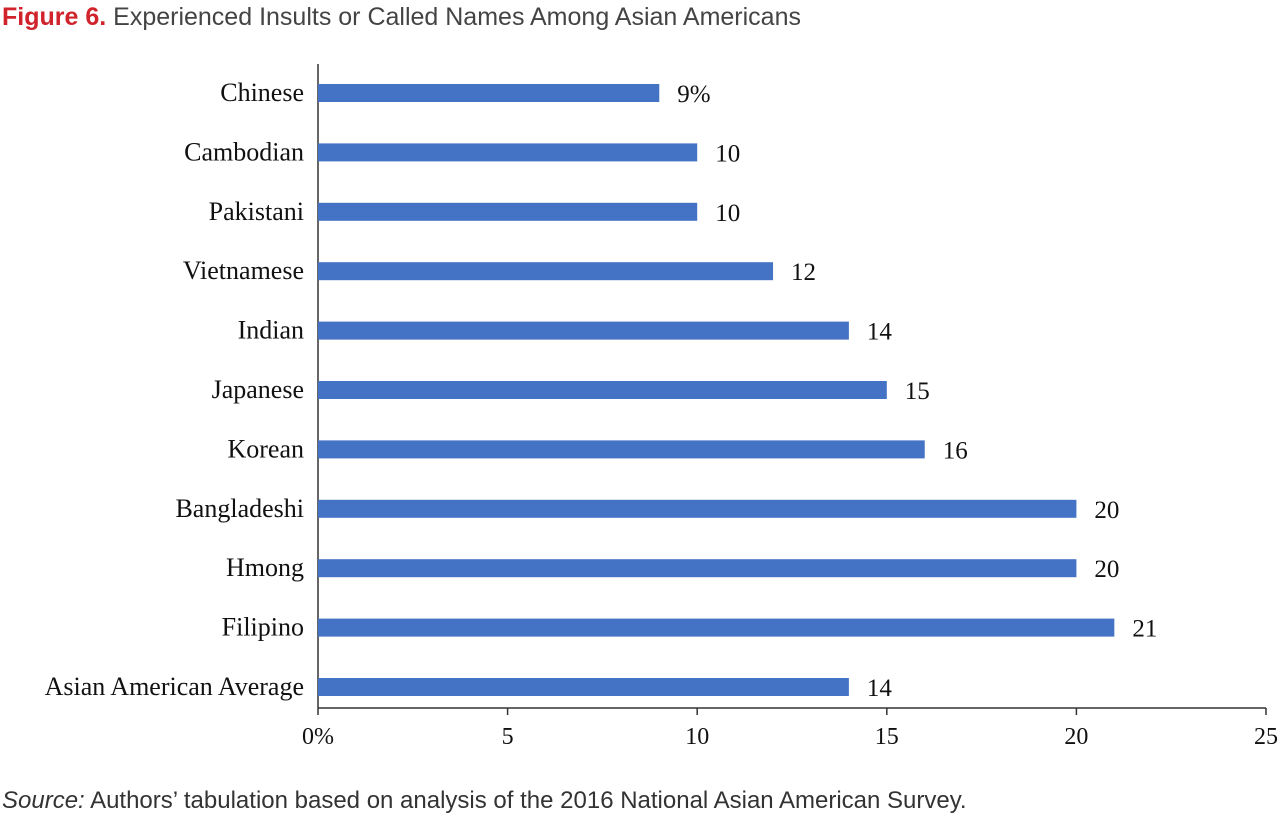 The height and width of the screenshot is (819, 1280). What do you see at coordinates (1144, 629) in the screenshot?
I see `data-label: 21` at bounding box center [1144, 629].